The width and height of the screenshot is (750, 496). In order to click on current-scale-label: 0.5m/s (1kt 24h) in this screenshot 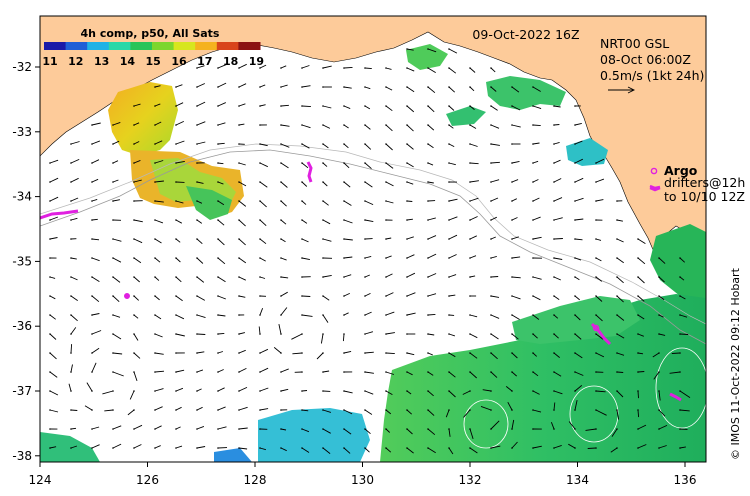, I will do `click(652, 75)`.